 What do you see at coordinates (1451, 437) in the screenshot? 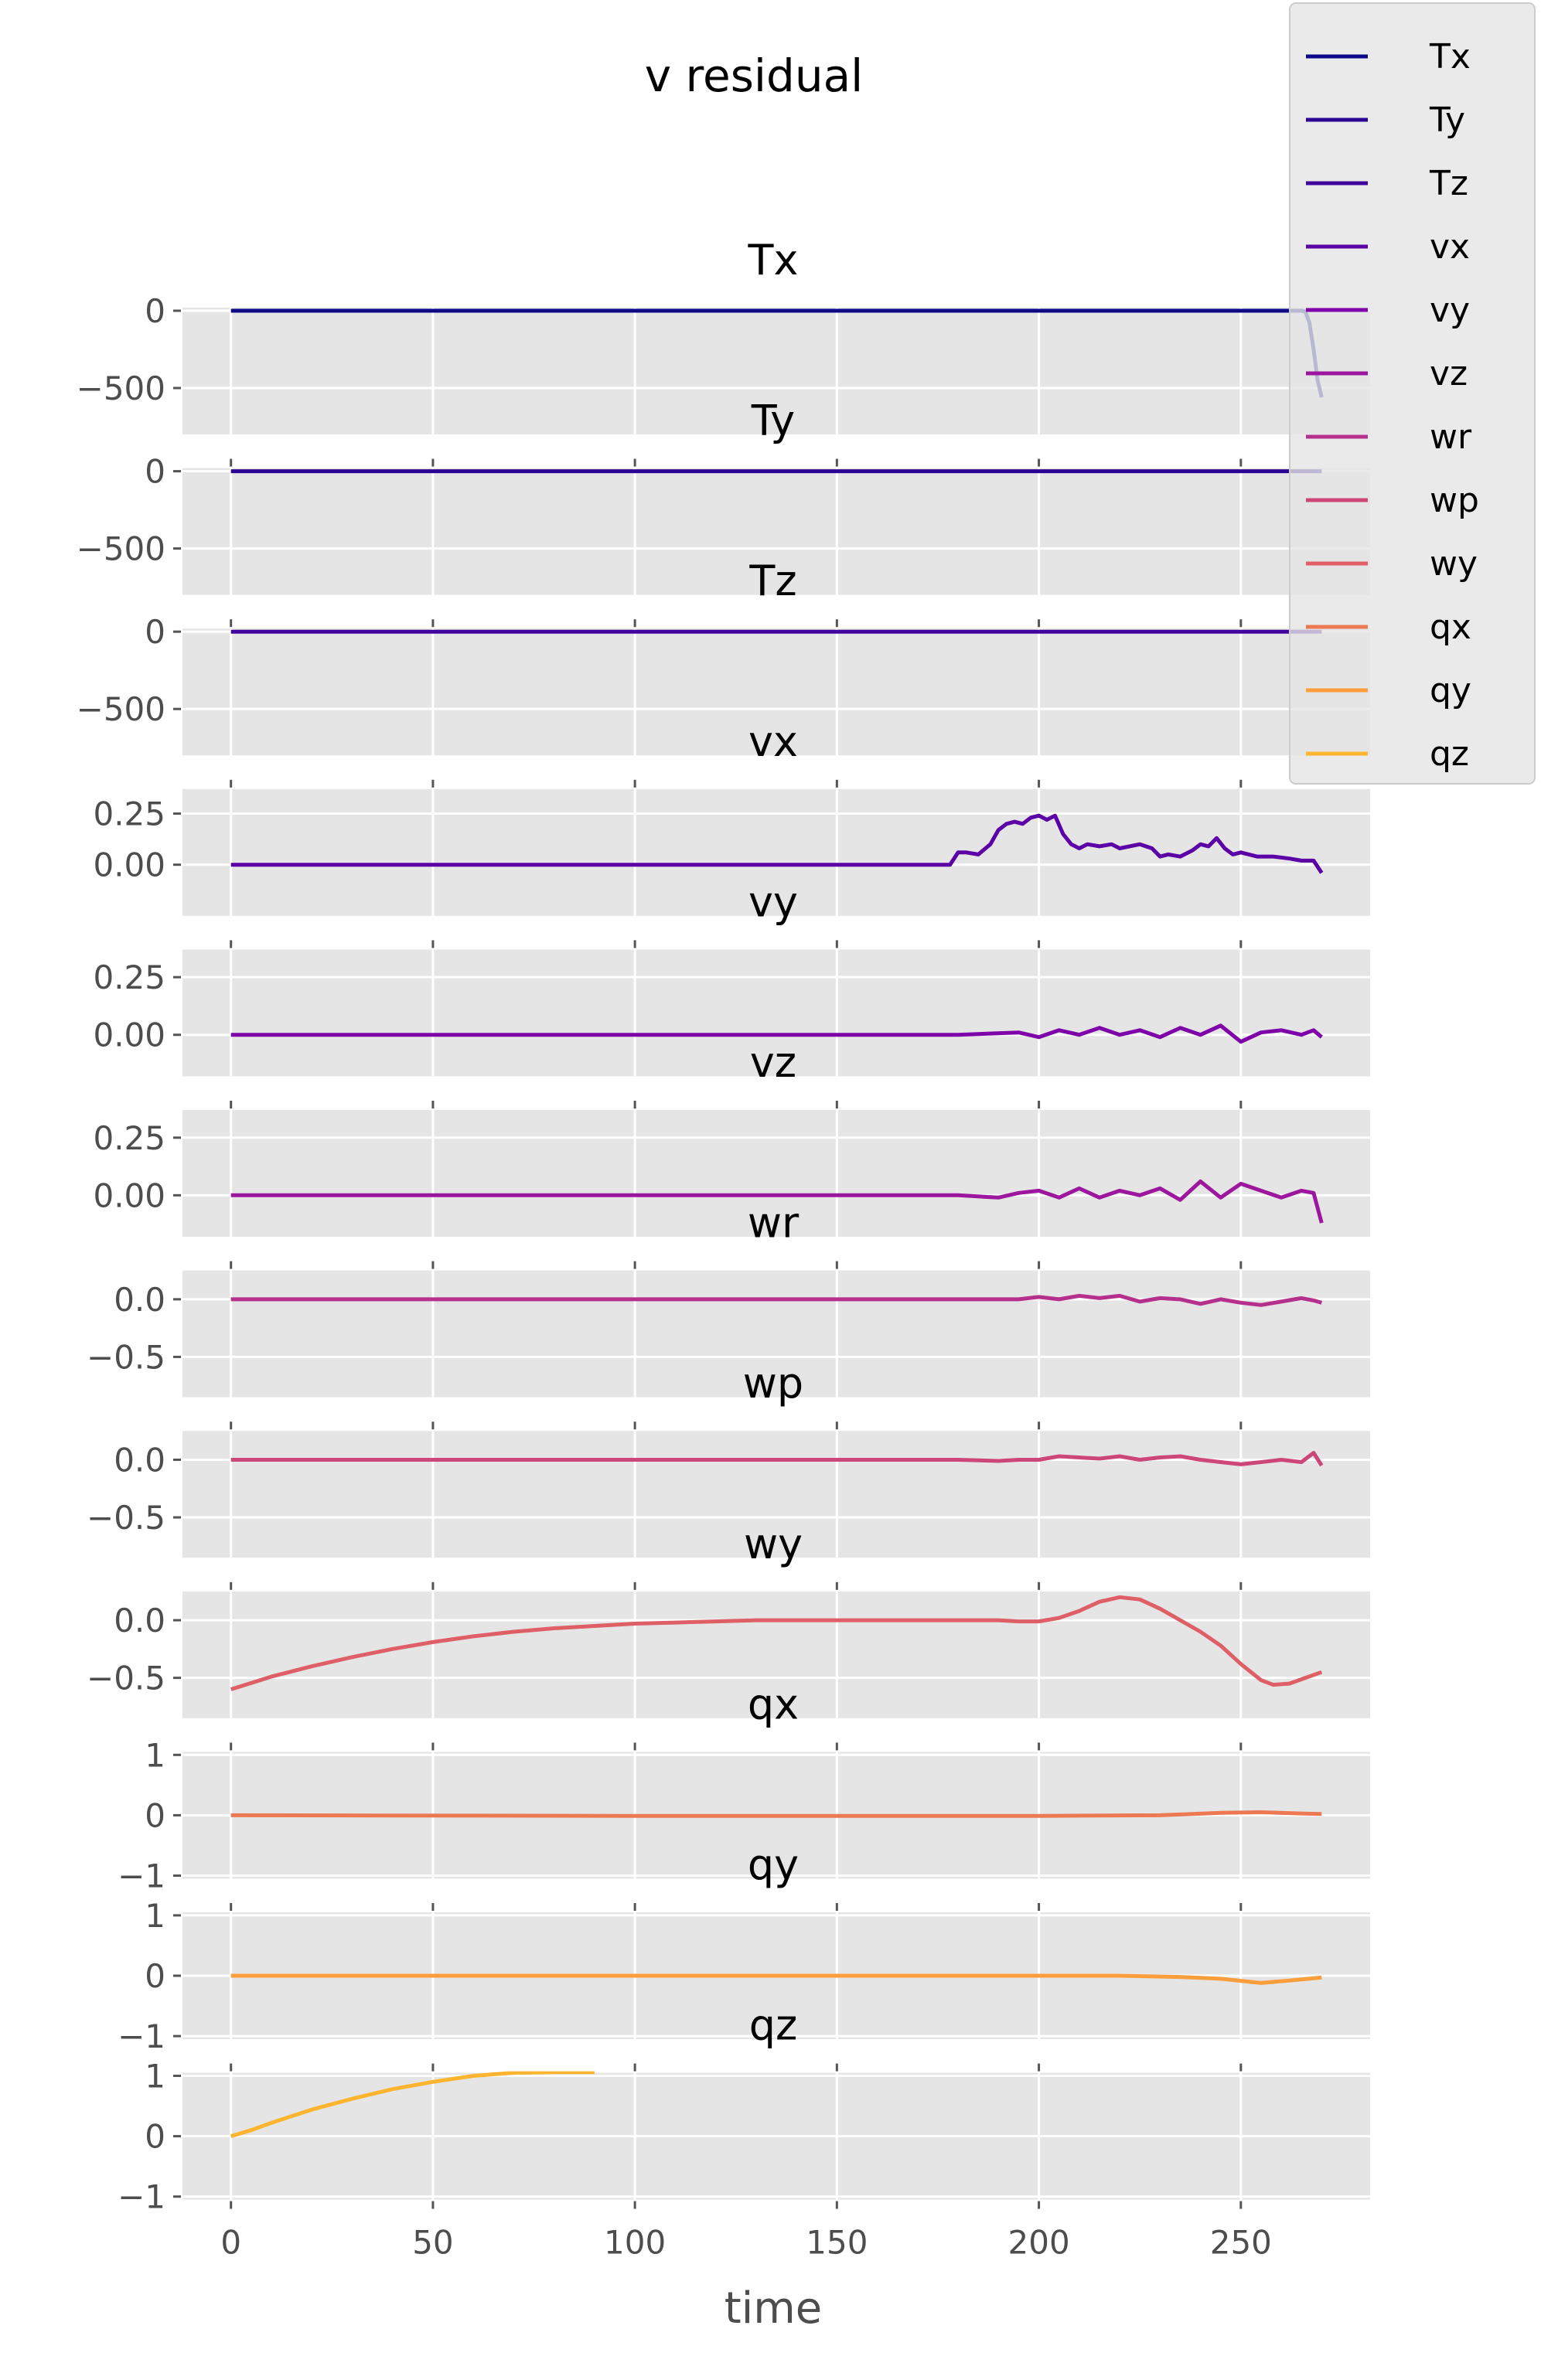
I see `legend-label-wr: wr` at bounding box center [1451, 437].